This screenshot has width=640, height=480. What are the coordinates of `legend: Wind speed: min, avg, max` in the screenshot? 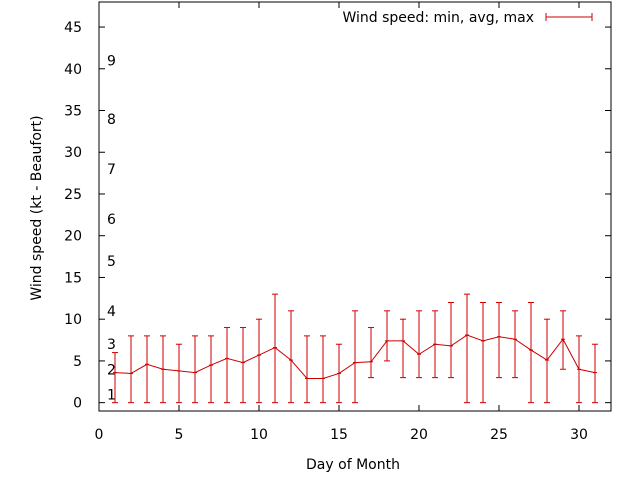 It's located at (467, 18).